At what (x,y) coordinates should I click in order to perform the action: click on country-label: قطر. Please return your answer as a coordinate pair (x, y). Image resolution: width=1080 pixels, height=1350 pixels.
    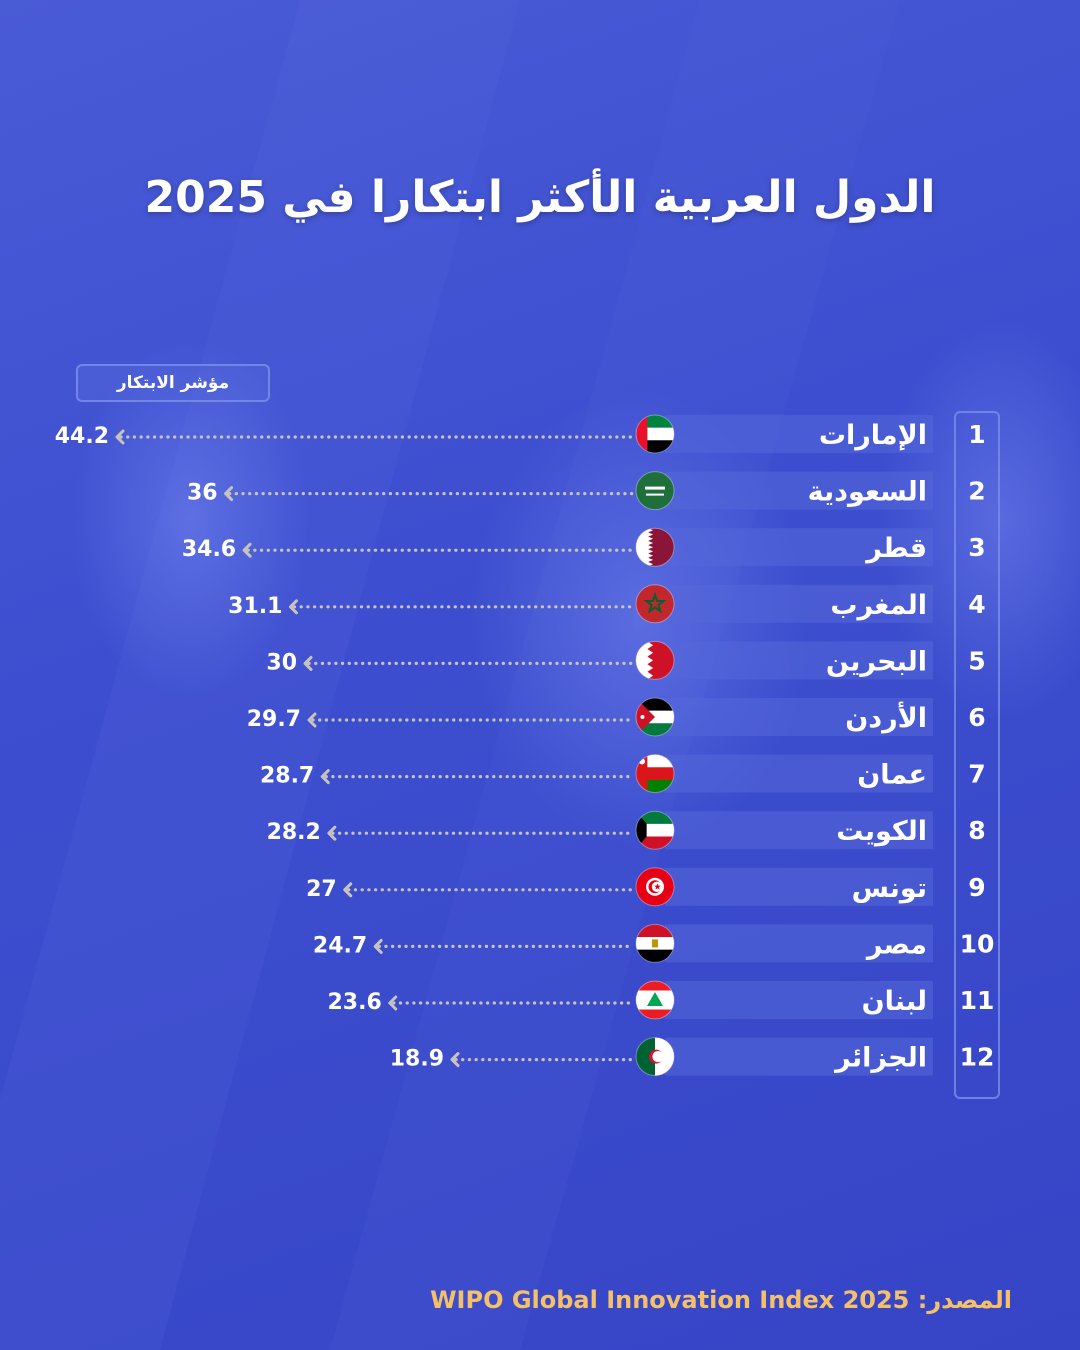
    Looking at the image, I should click on (895, 548).